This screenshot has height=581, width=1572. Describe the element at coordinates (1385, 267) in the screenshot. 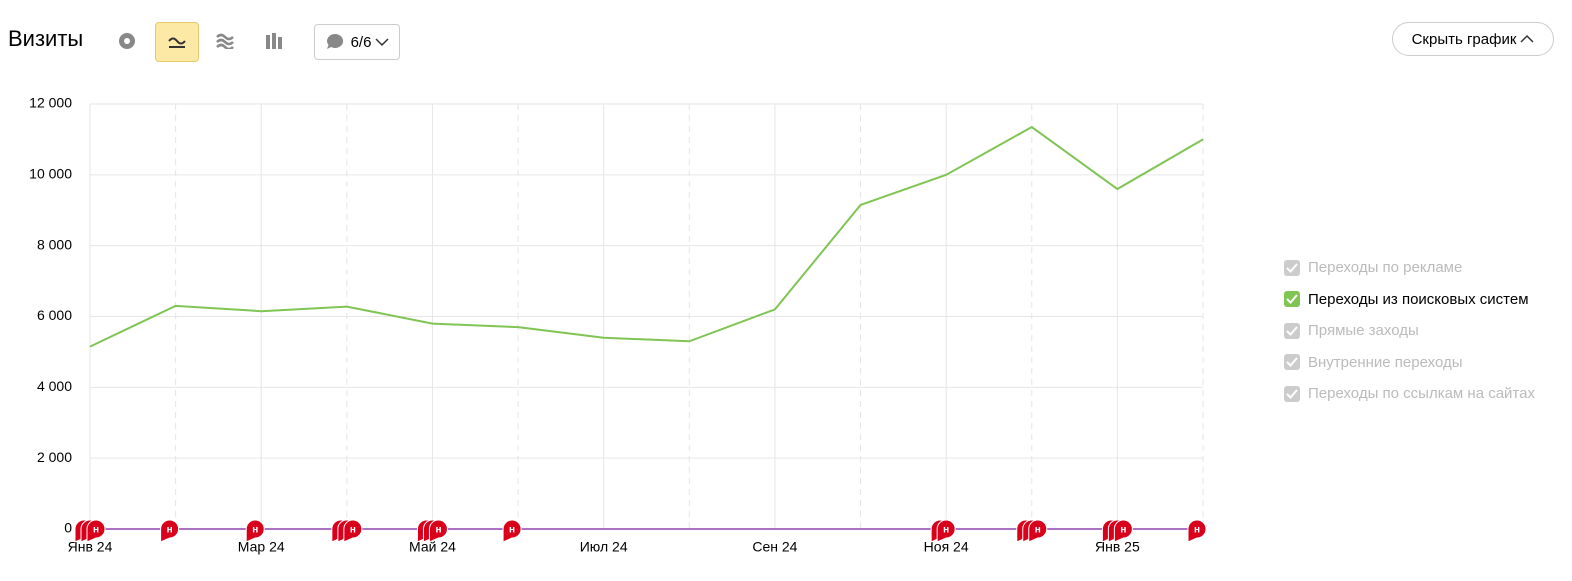

I see `legend-label: Переходы по рекламе` at that location.